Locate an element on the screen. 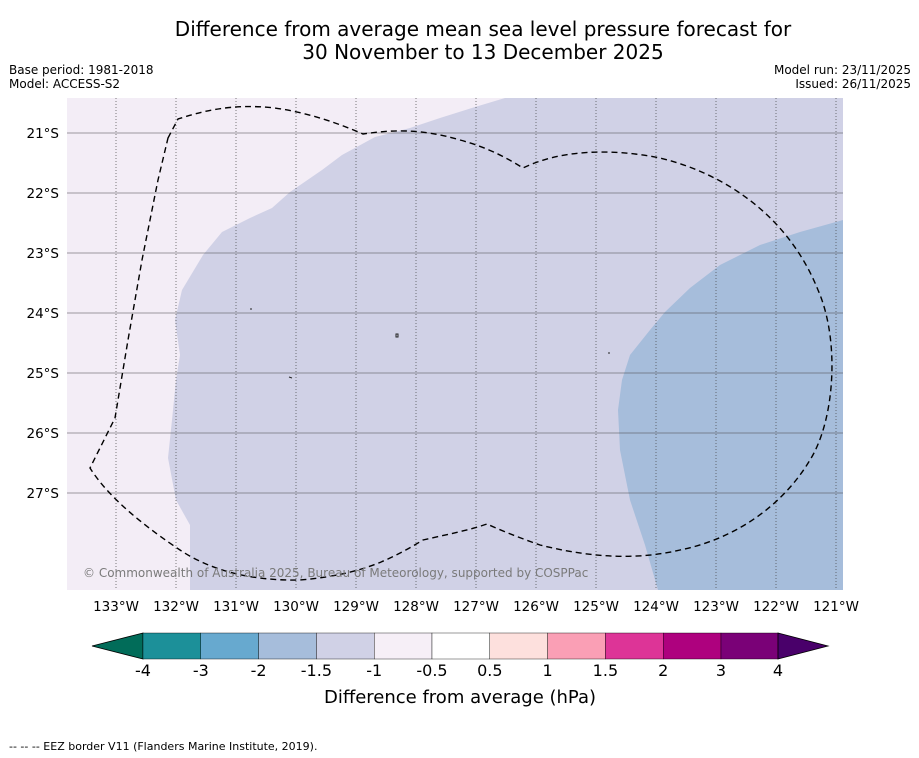 This screenshot has height=758, width=919. colorbar-tick: 4 is located at coordinates (778, 670).